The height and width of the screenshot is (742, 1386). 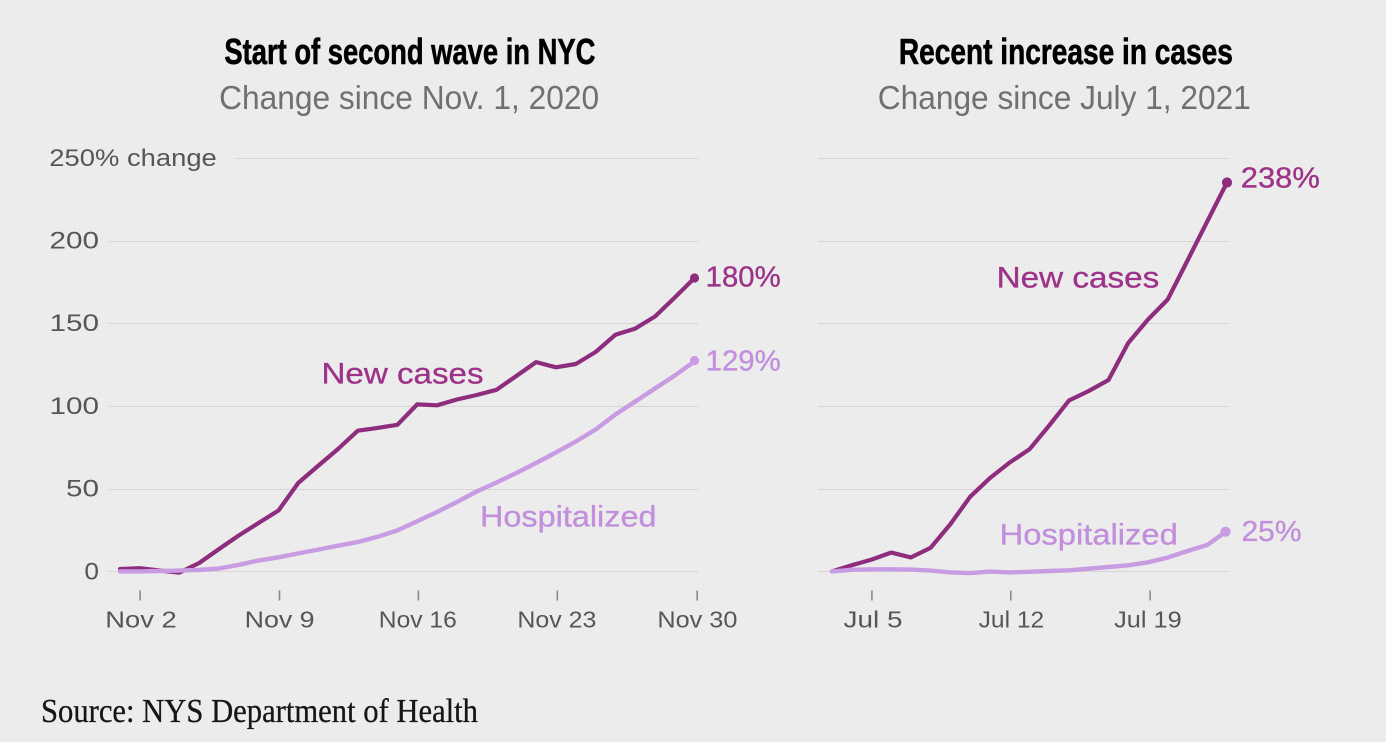 I want to click on svg-text: 238%, so click(x=1280, y=179).